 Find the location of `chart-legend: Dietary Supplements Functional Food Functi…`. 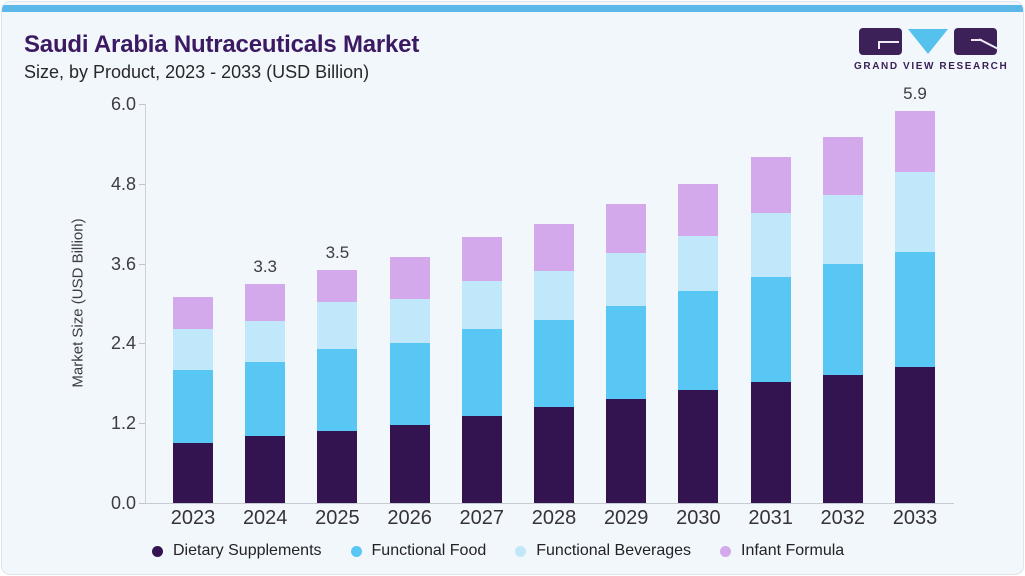

chart-legend: Dietary Supplements Functional Food Functi… is located at coordinates (498, 551).